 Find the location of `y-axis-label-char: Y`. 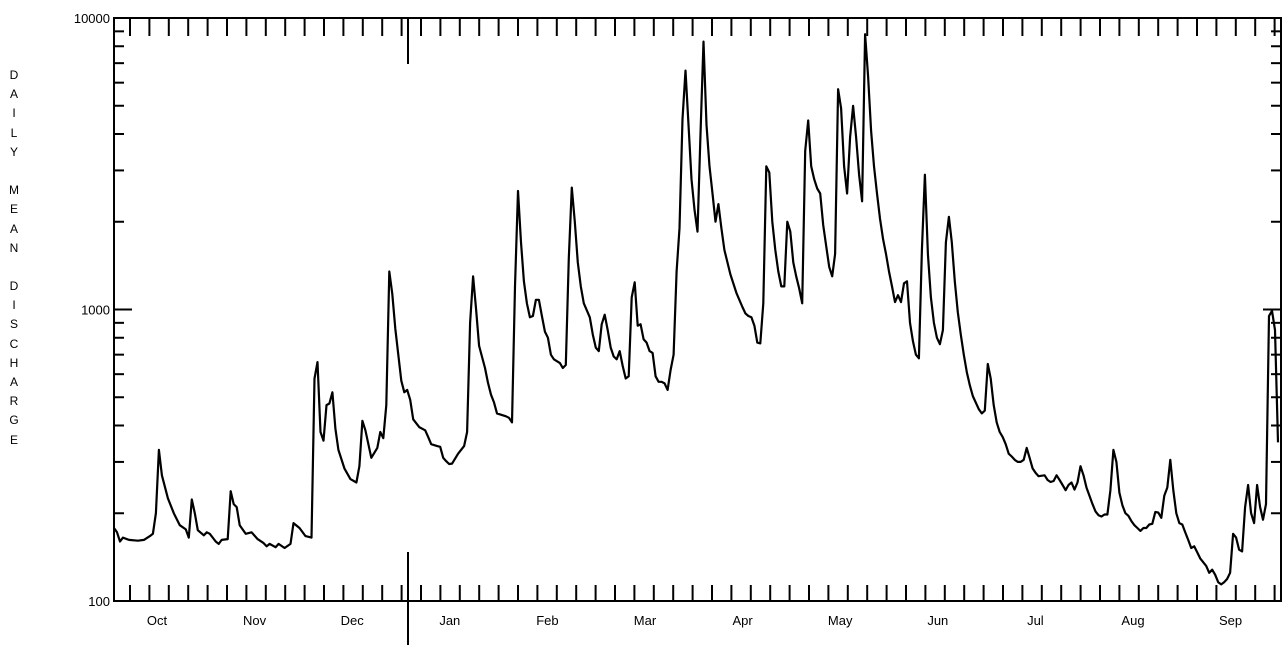

y-axis-label-char: Y is located at coordinates (13, 151).